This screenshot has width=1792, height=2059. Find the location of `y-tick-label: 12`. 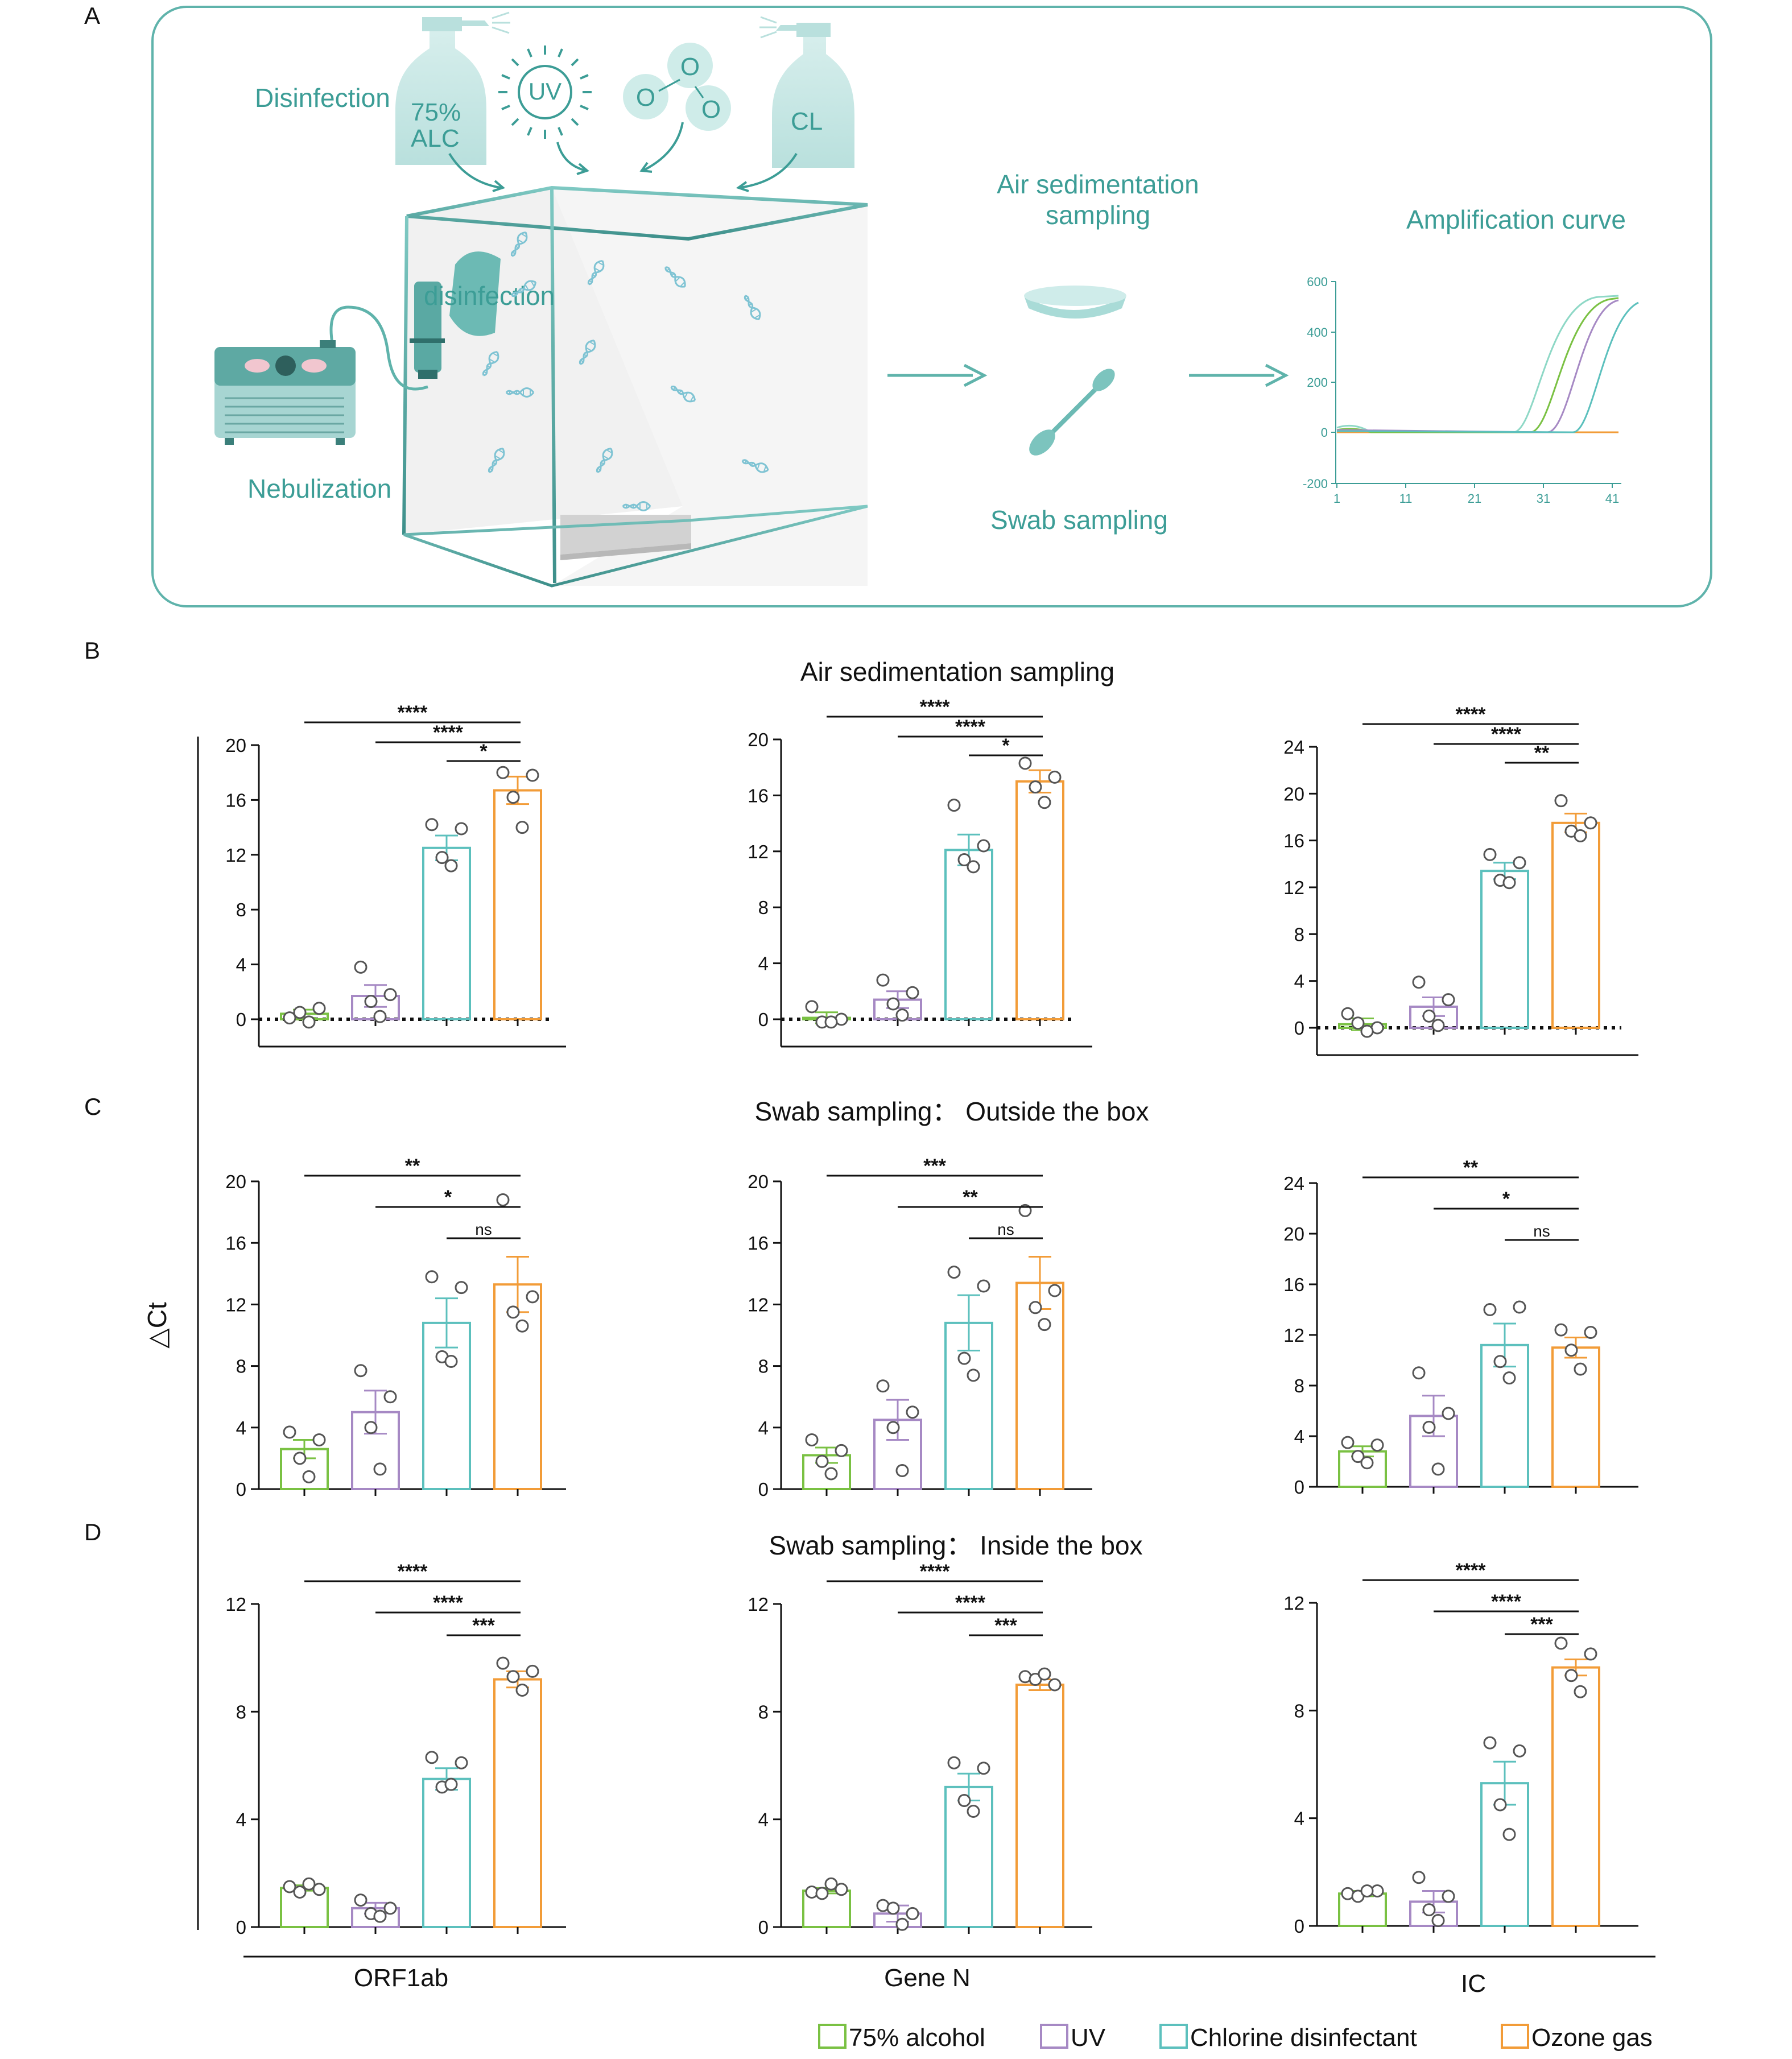

y-tick-label: 12 is located at coordinates (758, 1304).